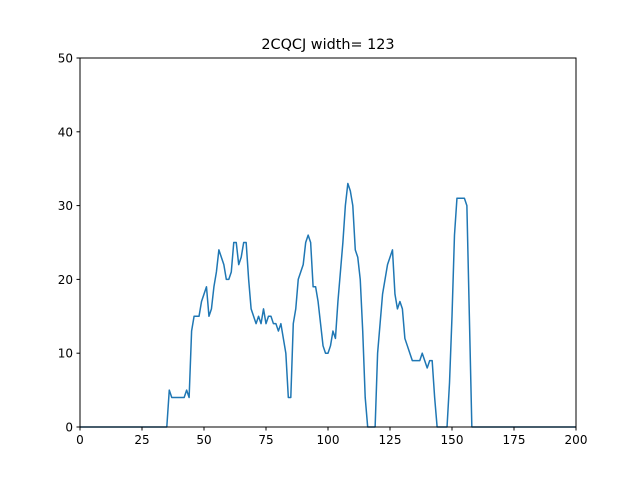  I want to click on x-tick-label: 150, so click(452, 440).